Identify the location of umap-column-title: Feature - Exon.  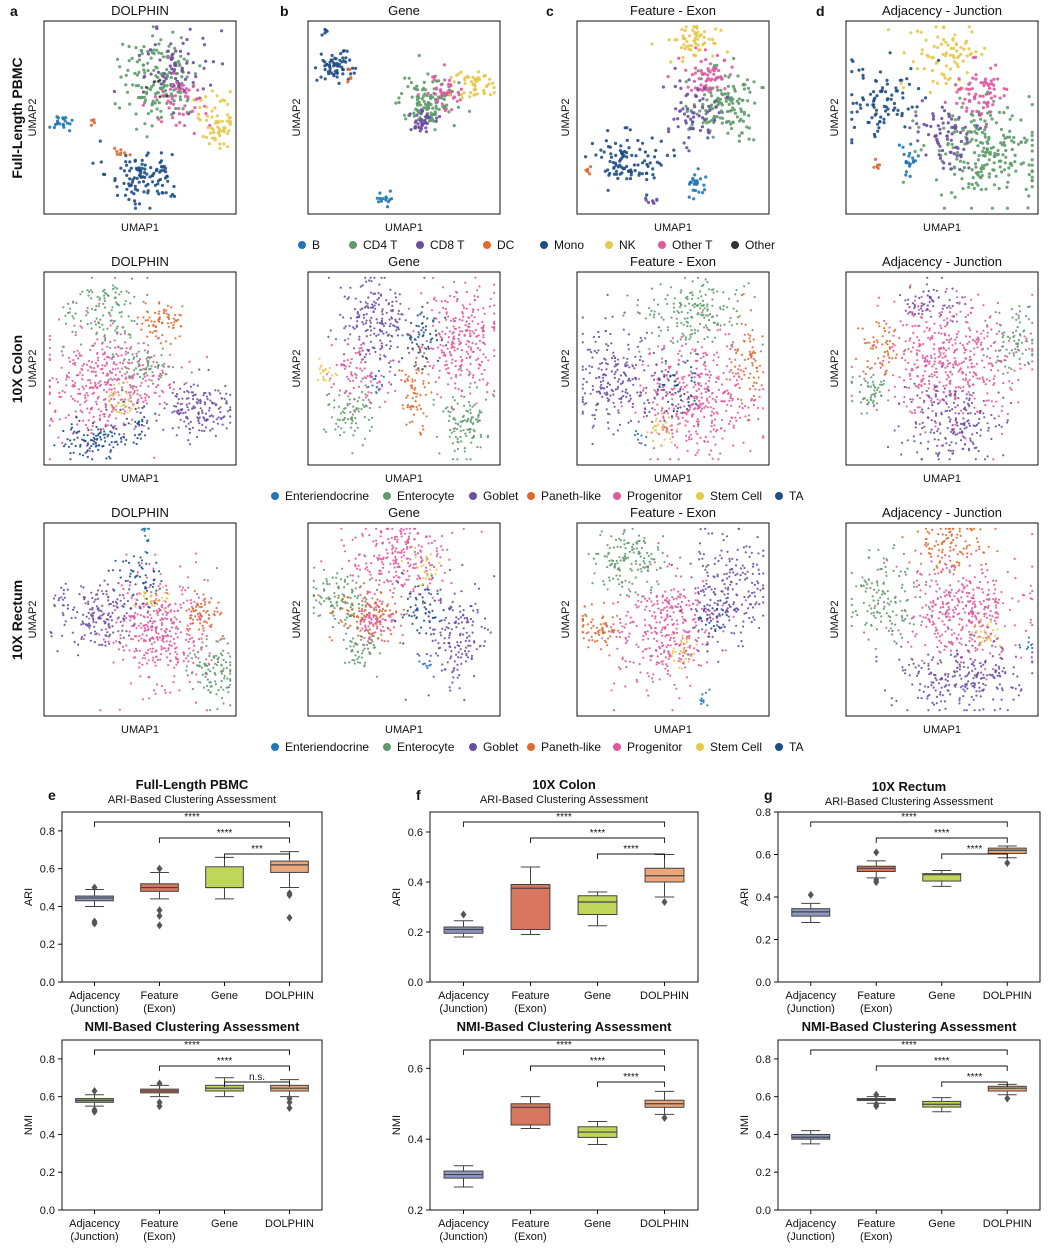
(673, 261).